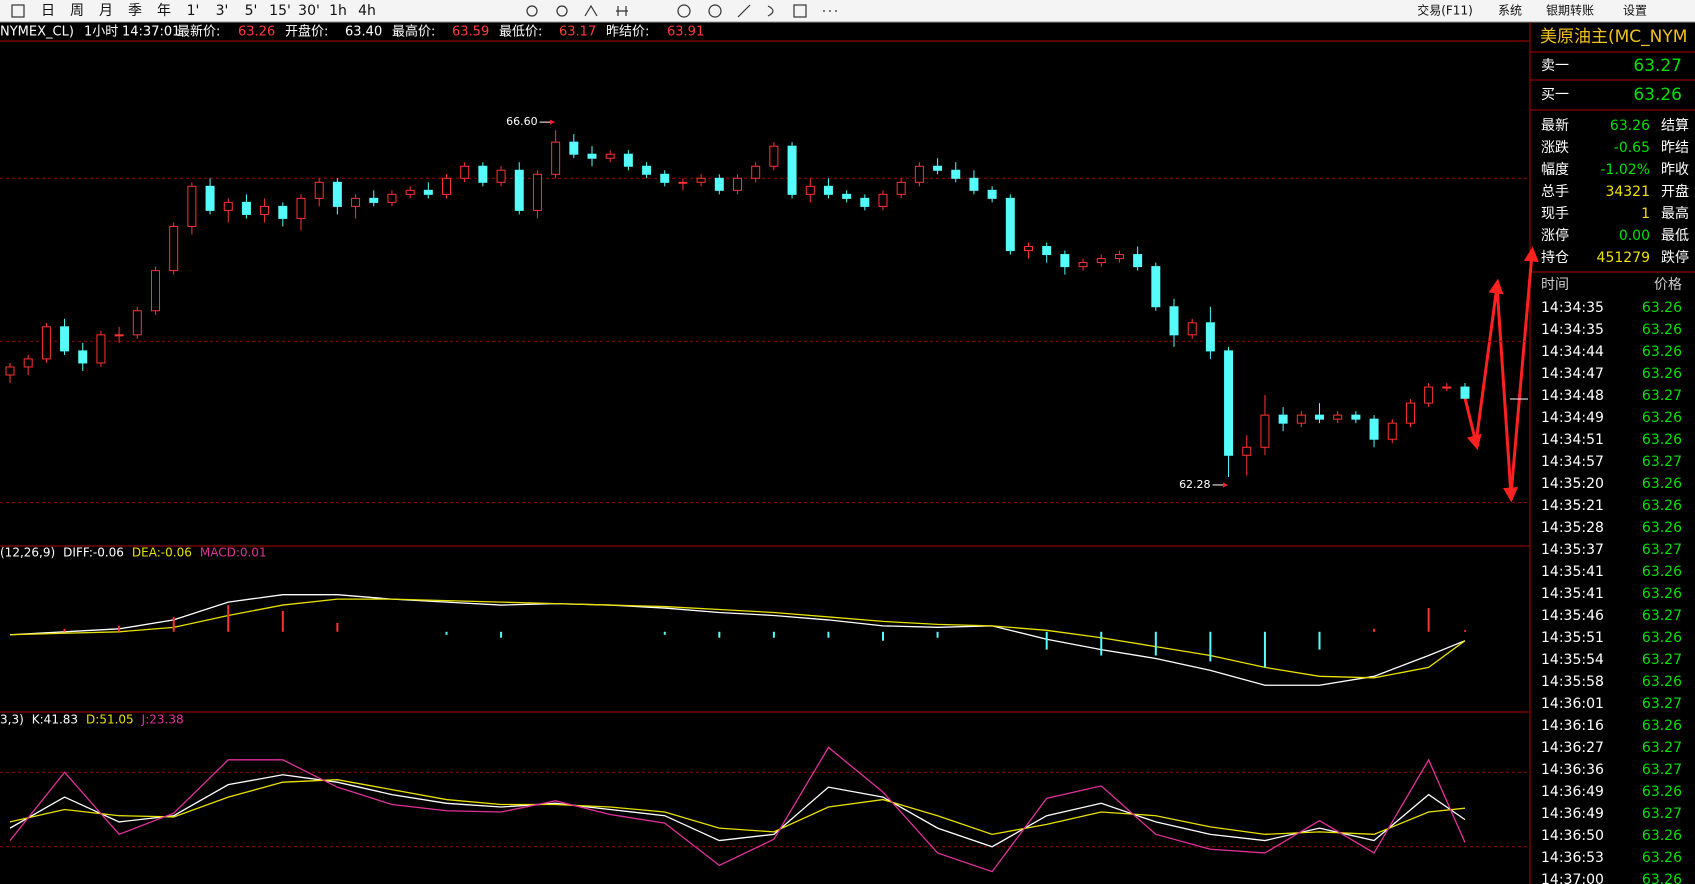 This screenshot has width=1695, height=884. Describe the element at coordinates (222, 11) in the screenshot. I see `period-button: 3'` at that location.